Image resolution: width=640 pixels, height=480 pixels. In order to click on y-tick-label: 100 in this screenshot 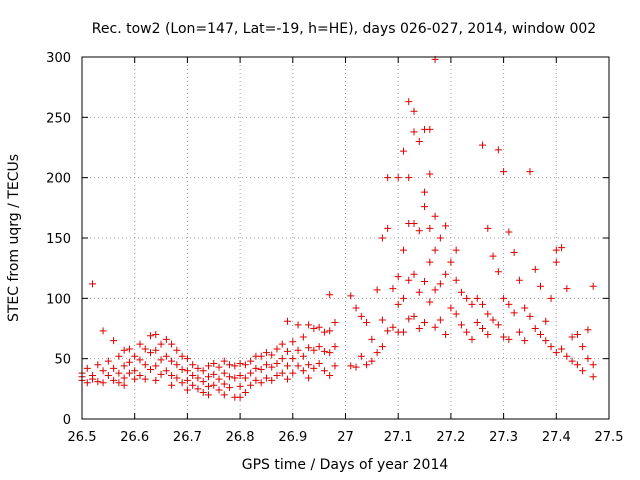, I will do `click(58, 299)`.